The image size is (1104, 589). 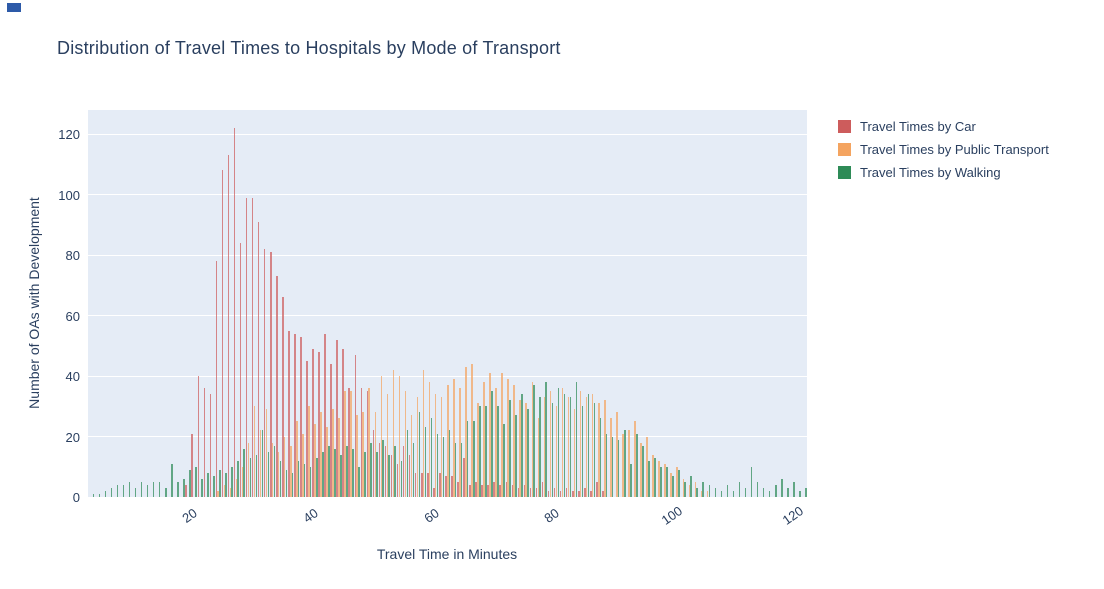 What do you see at coordinates (310, 515) in the screenshot?
I see `x-tick-label: 40` at bounding box center [310, 515].